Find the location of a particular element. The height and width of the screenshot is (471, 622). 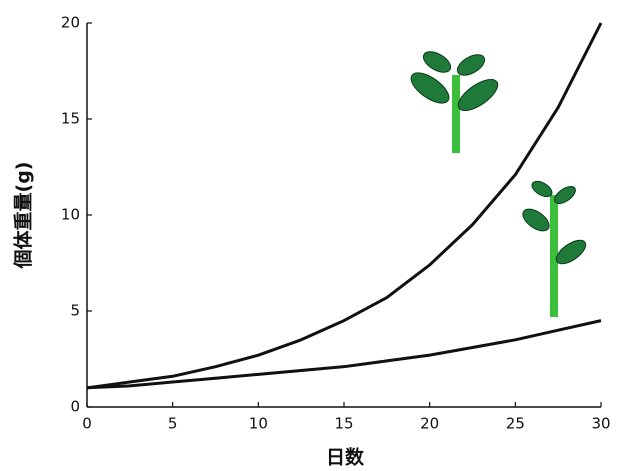

x-tick-label: 30 is located at coordinates (600, 424).